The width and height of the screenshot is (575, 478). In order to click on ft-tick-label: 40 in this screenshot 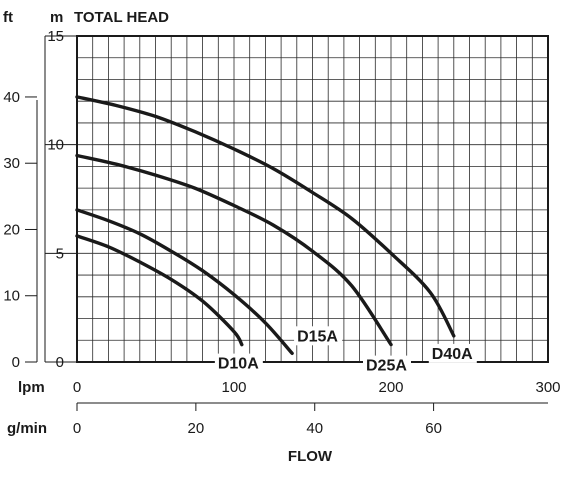, I will do `click(11, 97)`.